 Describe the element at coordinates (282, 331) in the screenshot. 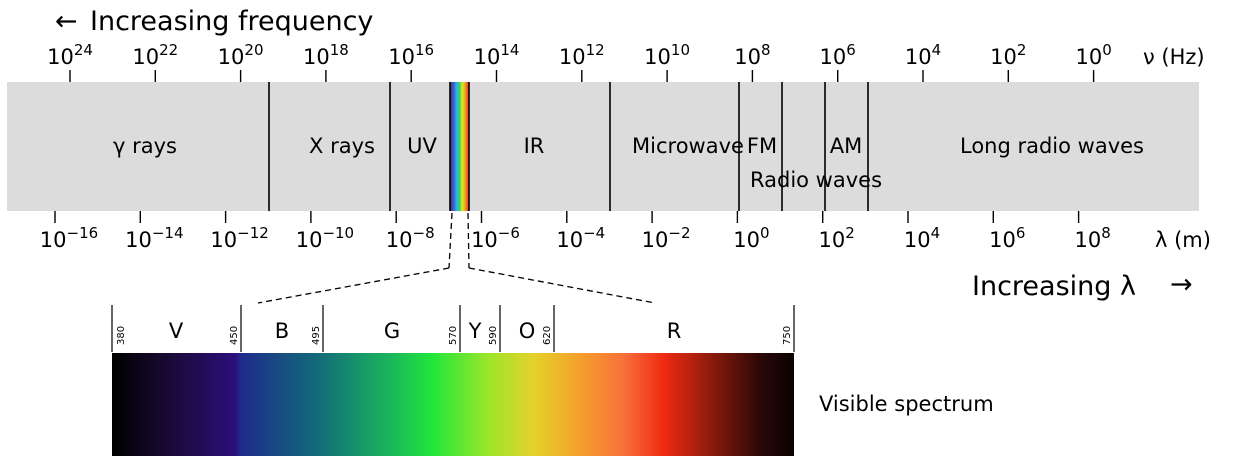

I see `visible-band-letter: B` at that location.